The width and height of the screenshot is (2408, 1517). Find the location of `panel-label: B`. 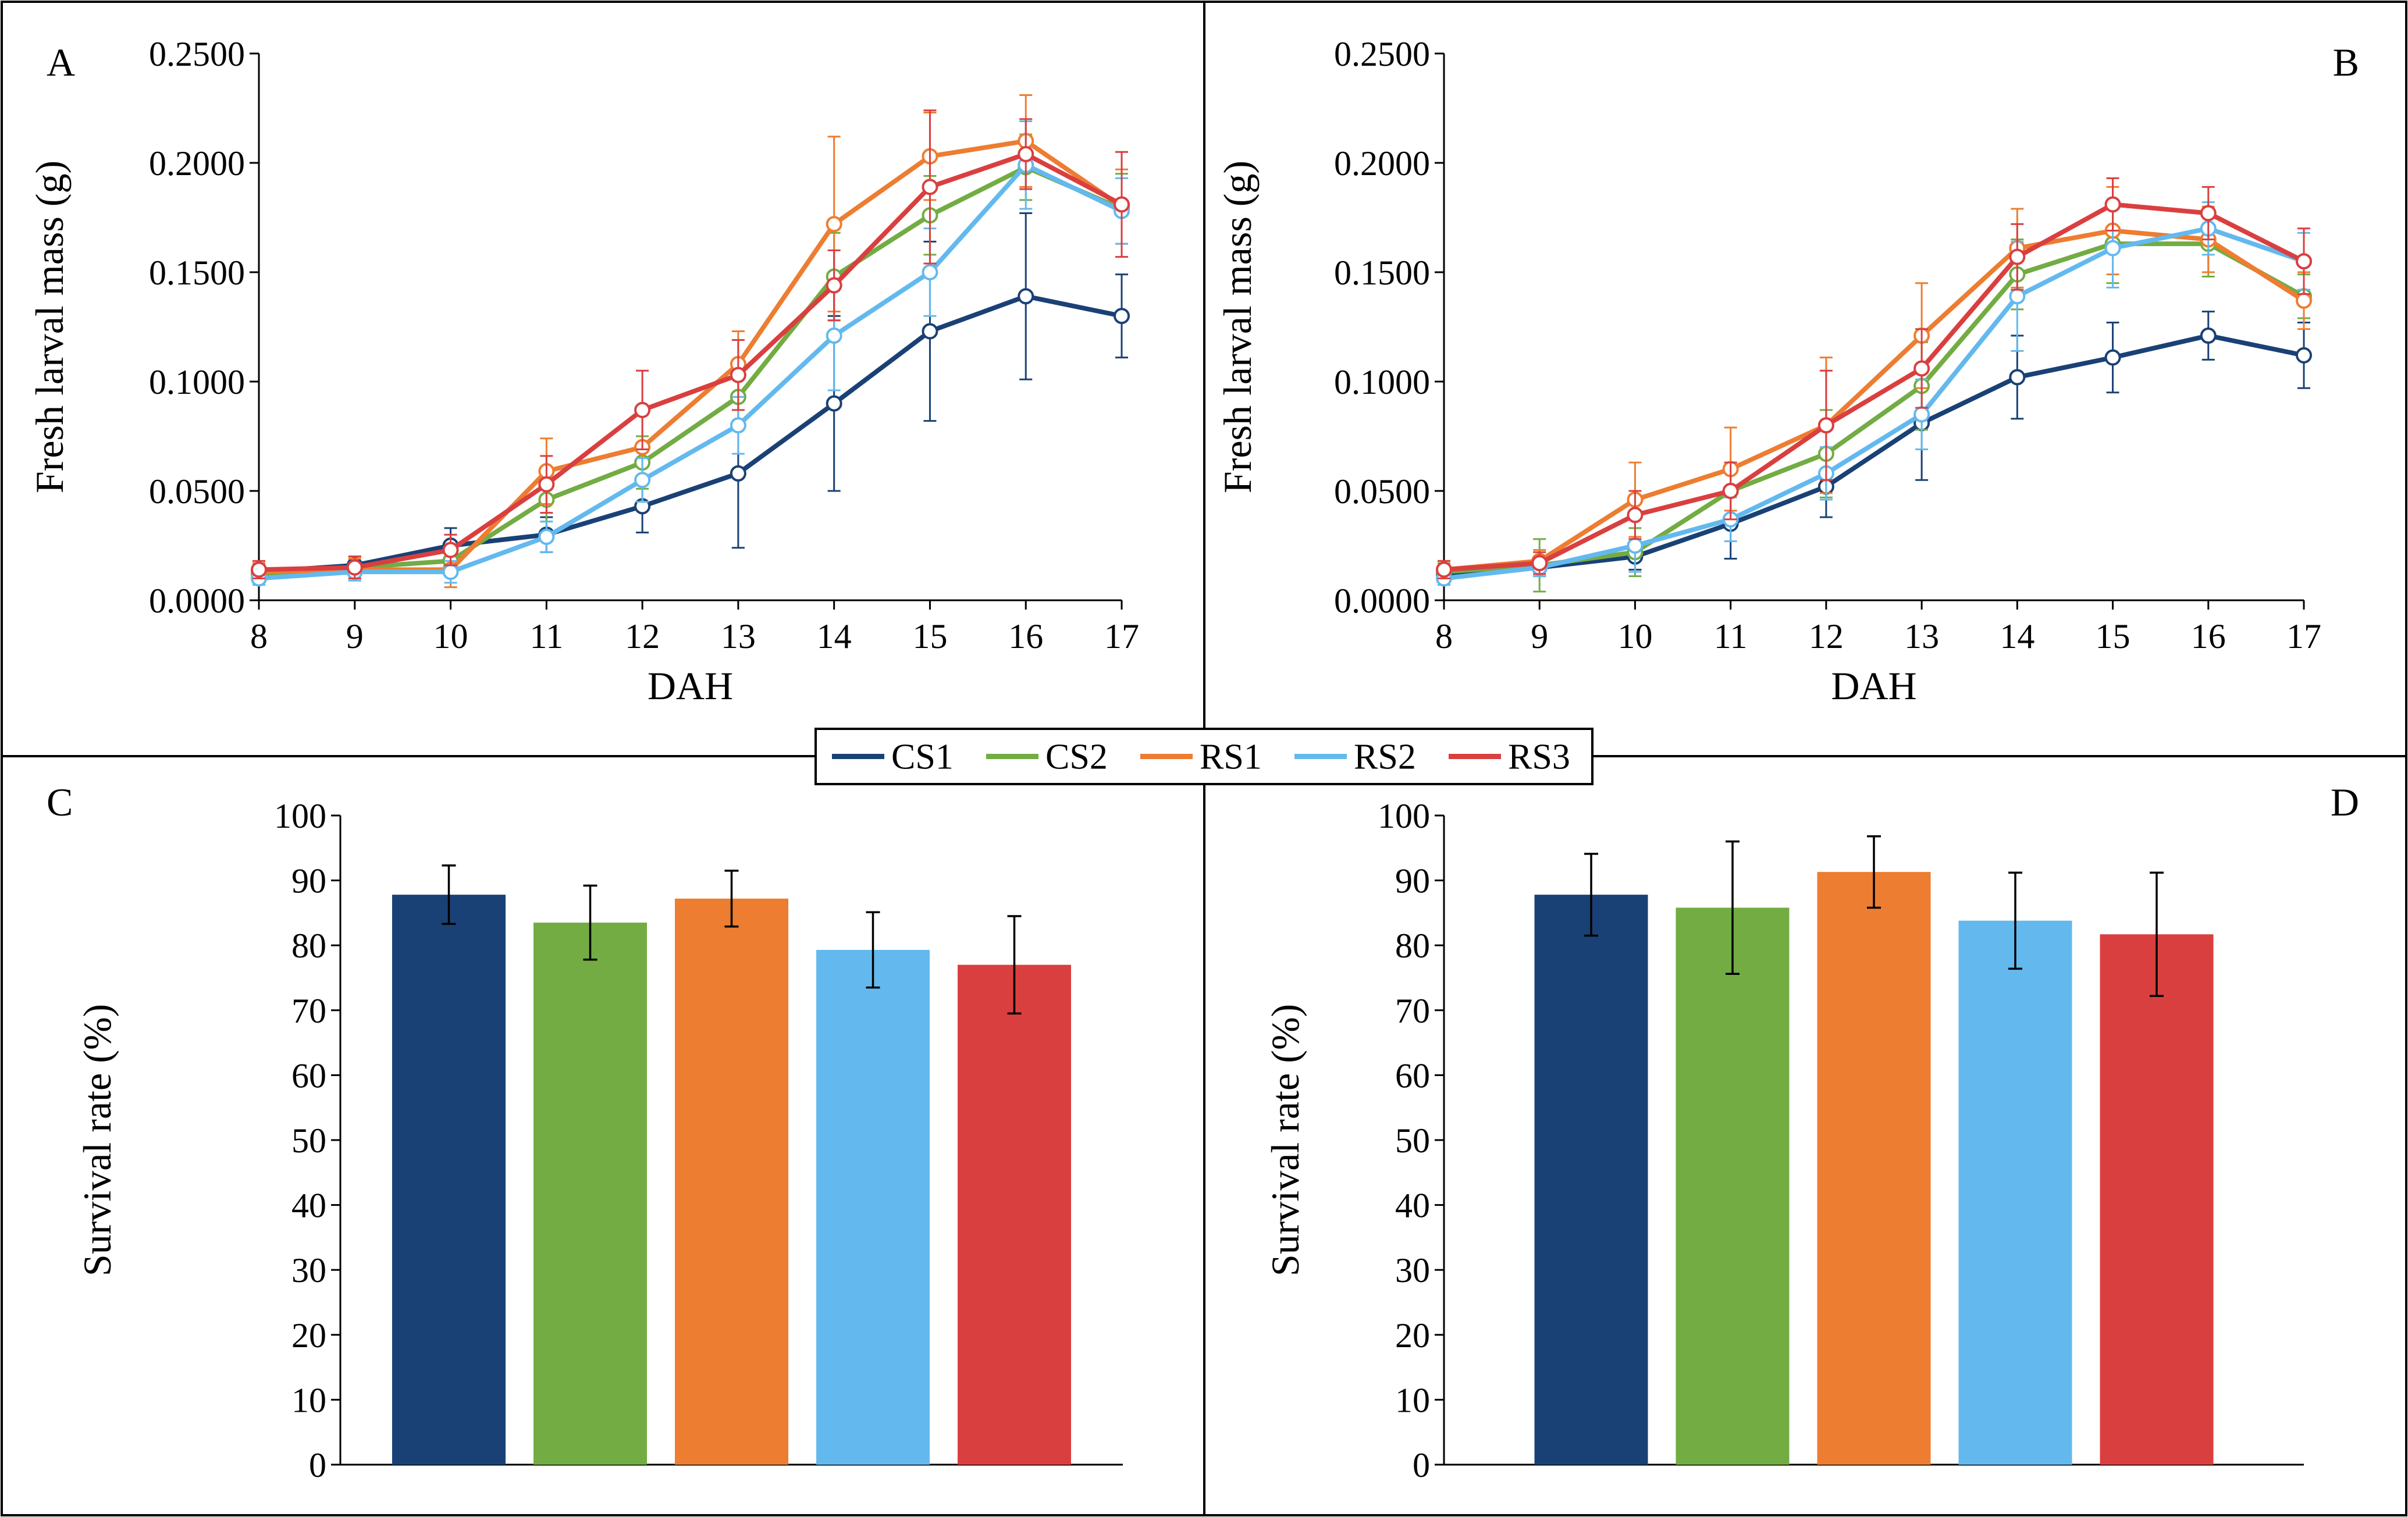

panel-label: B is located at coordinates (2346, 62).